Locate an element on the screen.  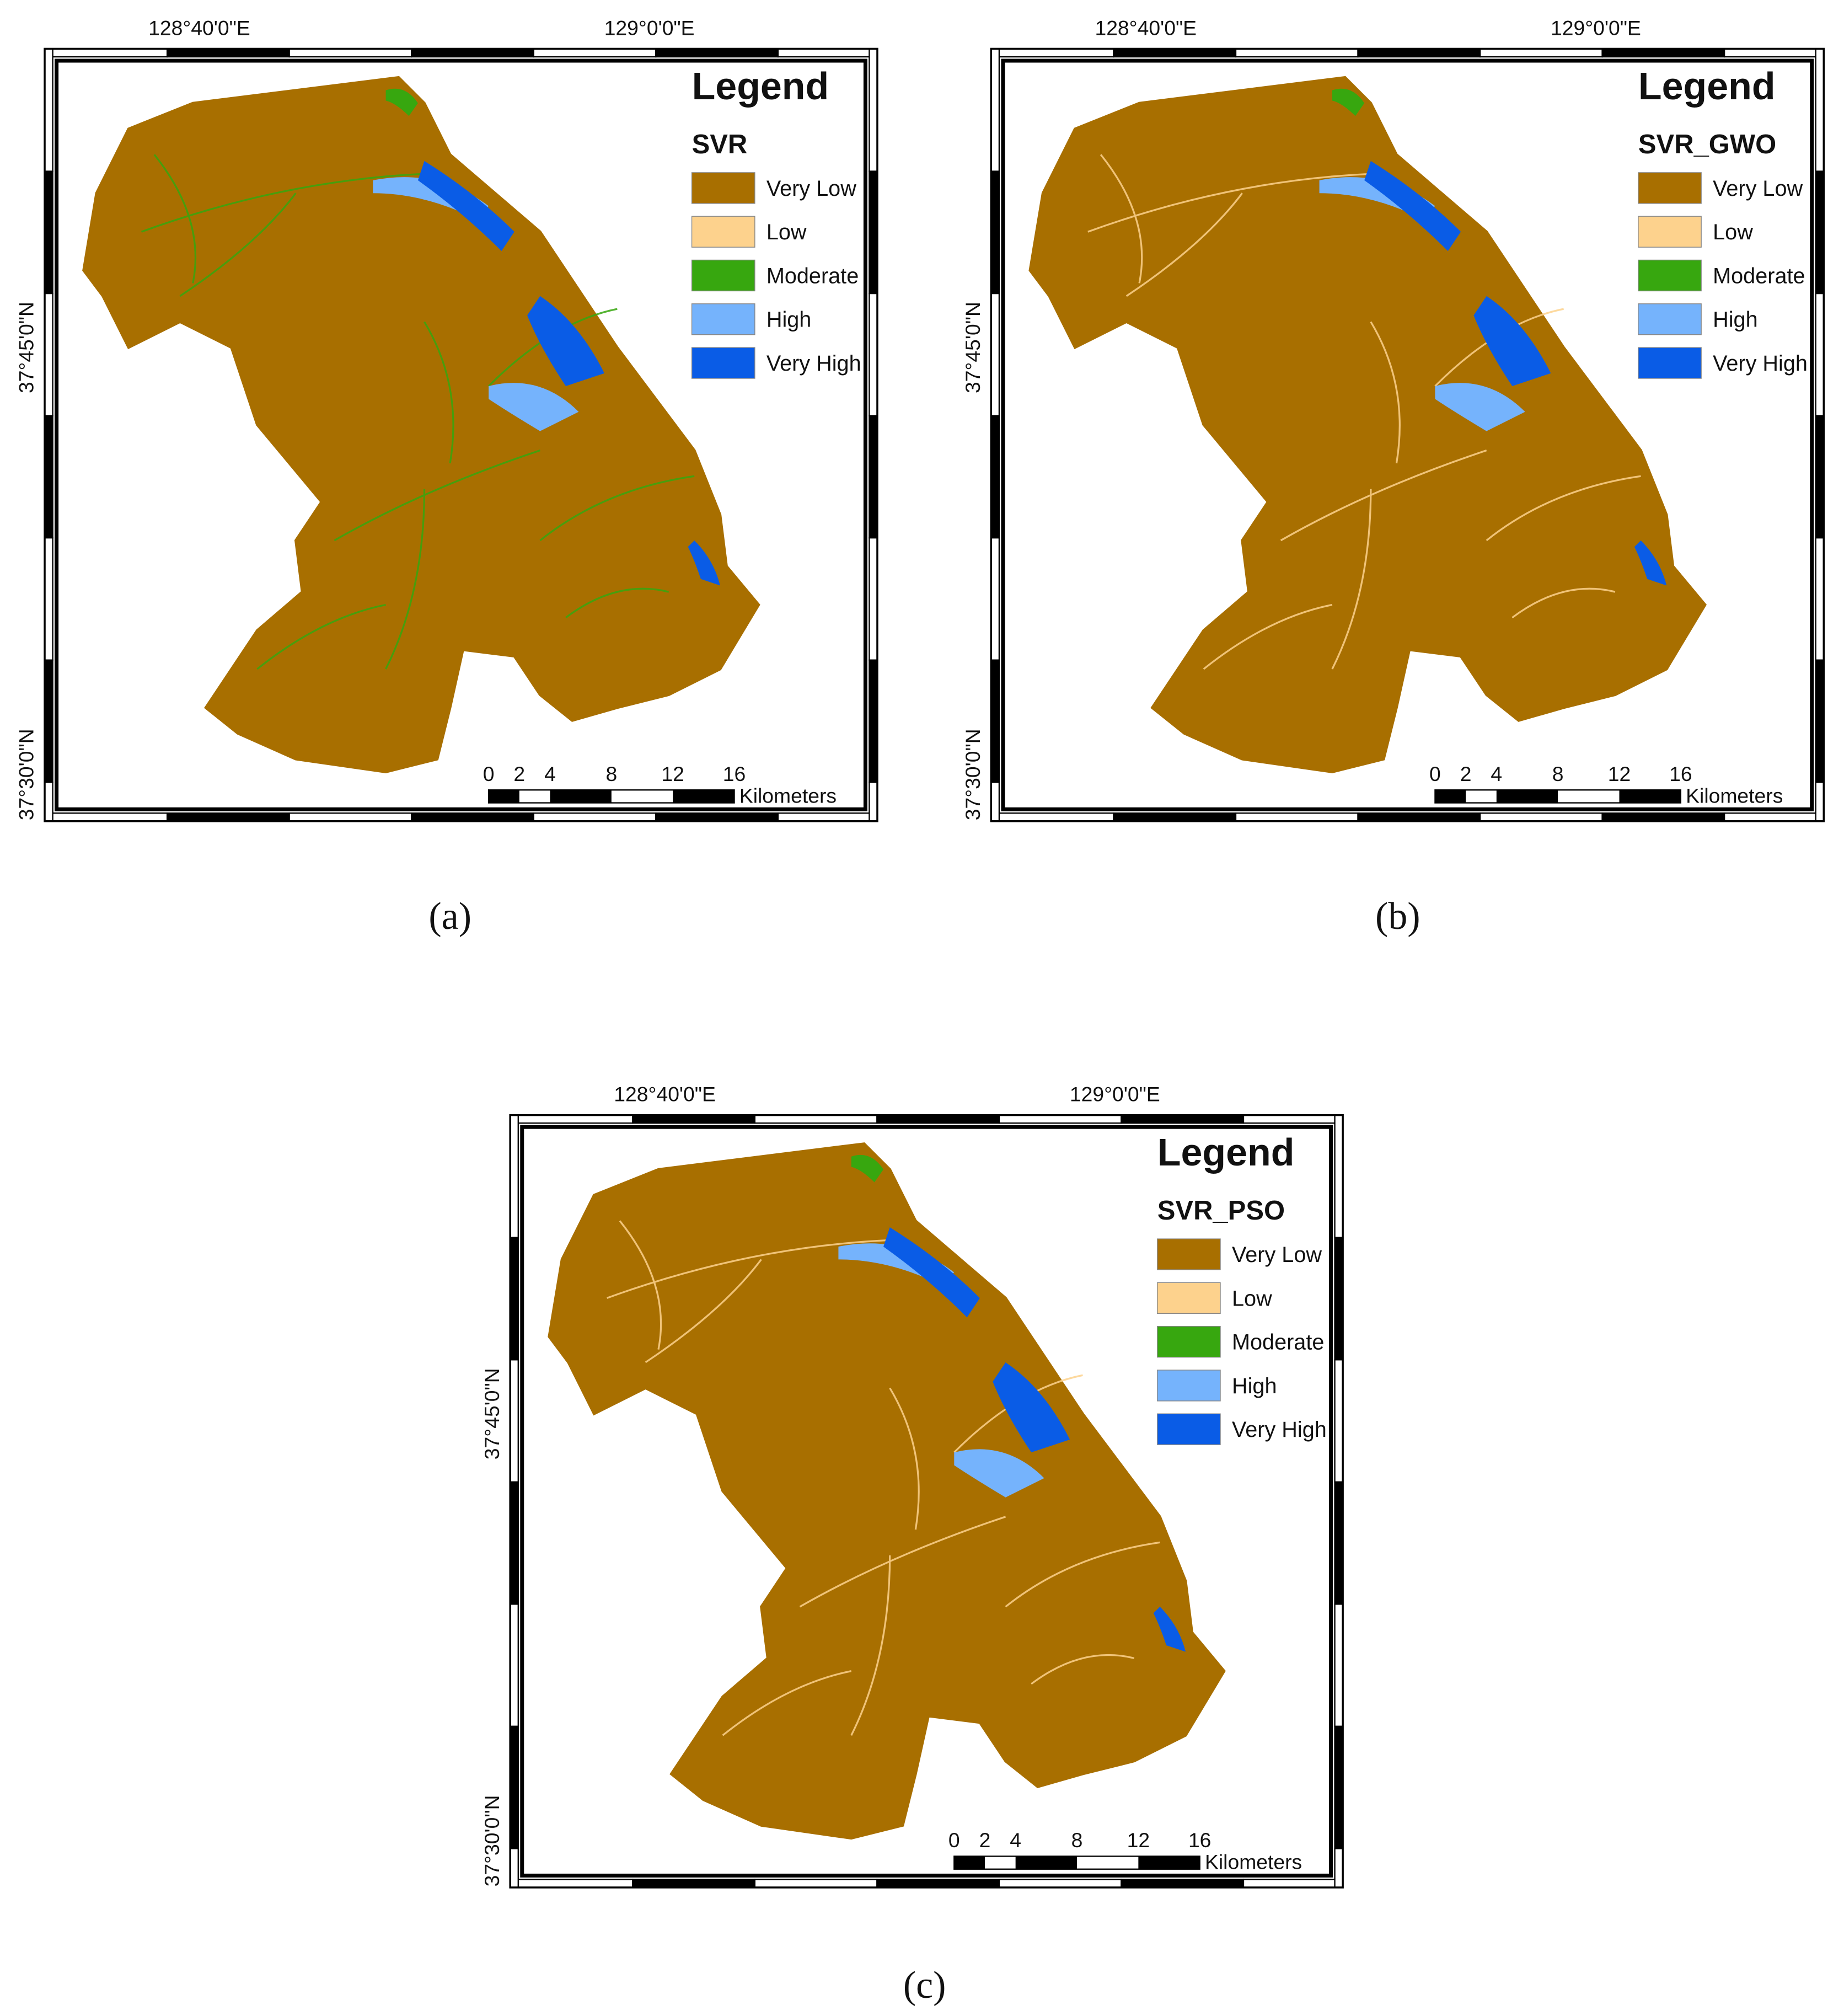
longitude-label: 129°0'0"E is located at coordinates (1596, 27).